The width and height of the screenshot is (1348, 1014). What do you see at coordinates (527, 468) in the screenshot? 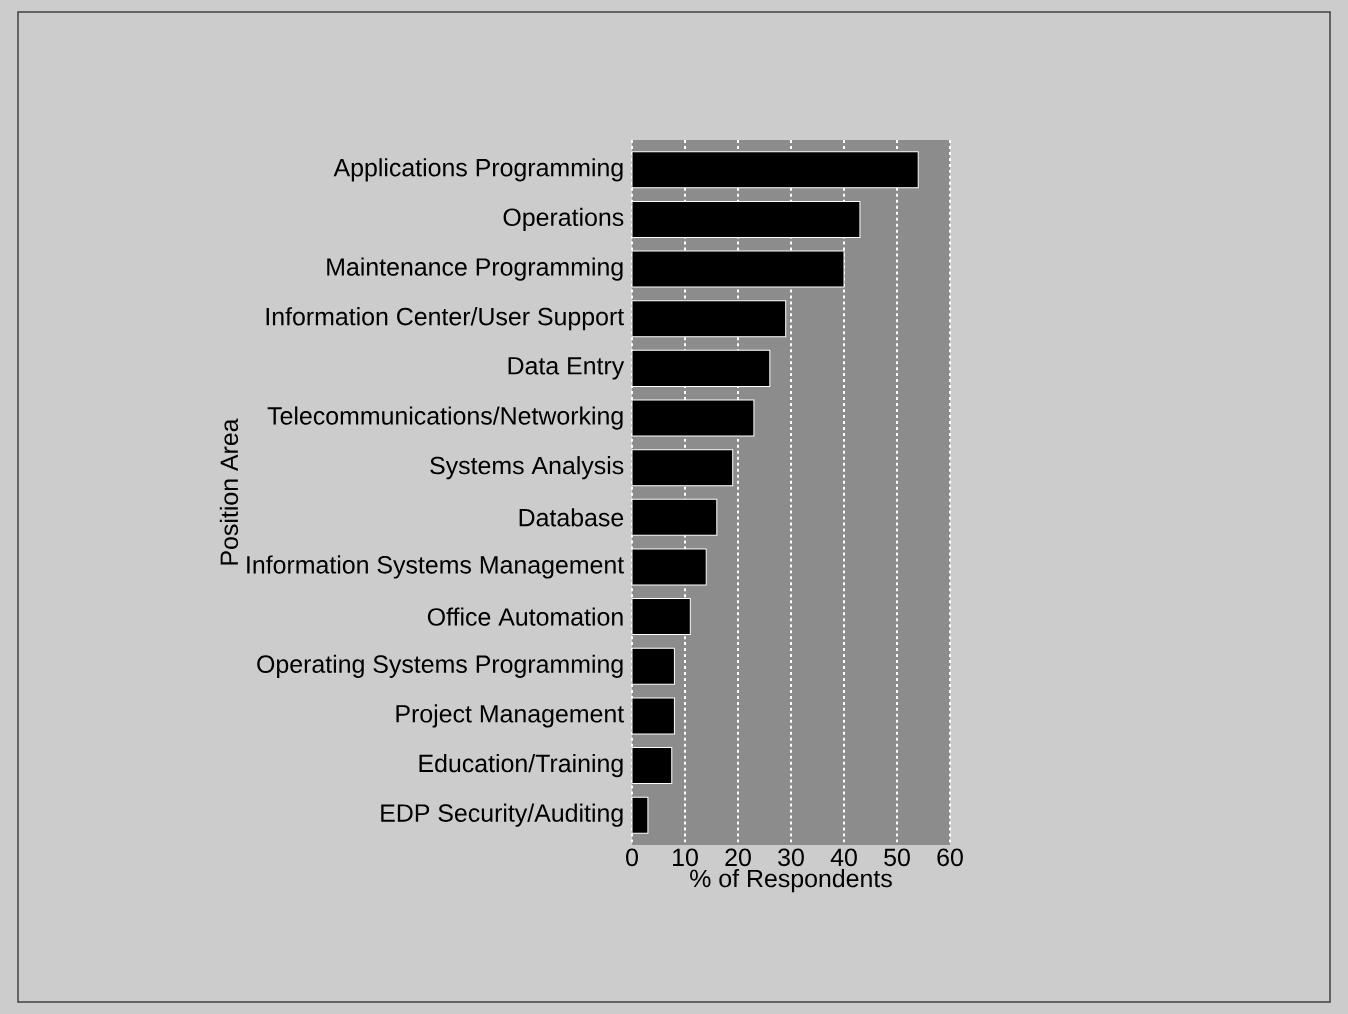
I see `y-tick-label: Systems Analysis` at bounding box center [527, 468].